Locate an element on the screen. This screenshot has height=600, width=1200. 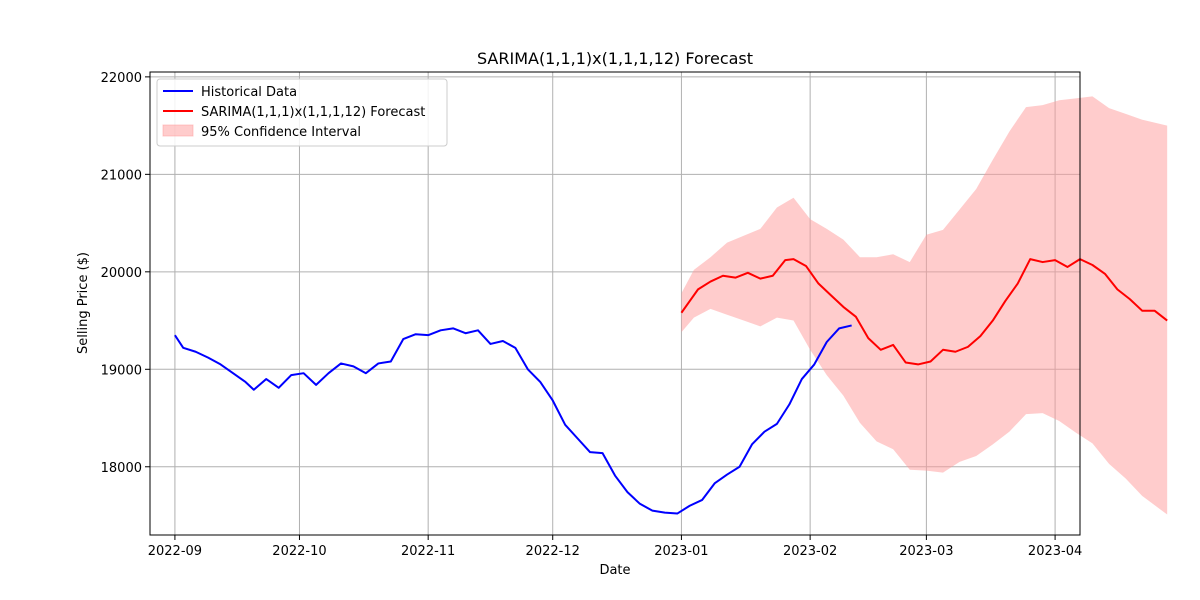
forecast-line is located at coordinates (924, 312).